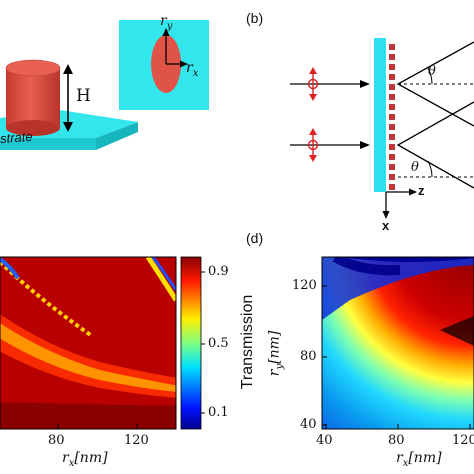  Describe the element at coordinates (255, 238) in the screenshot. I see `panel-d-label: (d)` at that location.